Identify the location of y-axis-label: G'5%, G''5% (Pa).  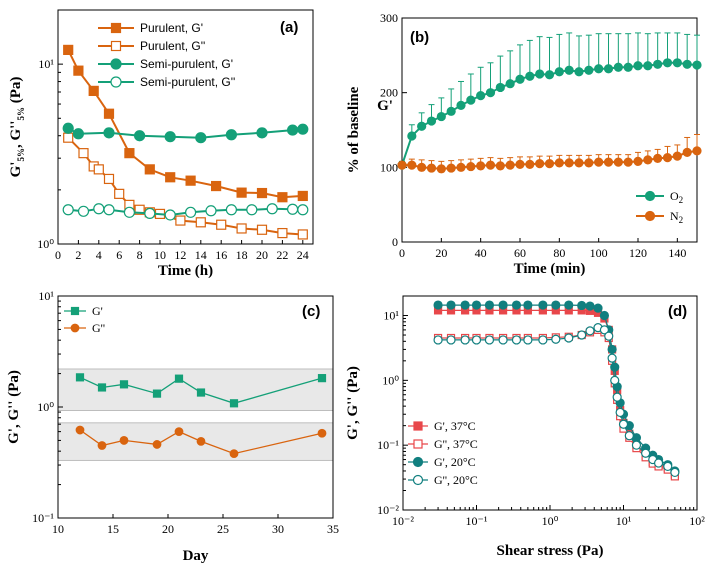
(17, 127).